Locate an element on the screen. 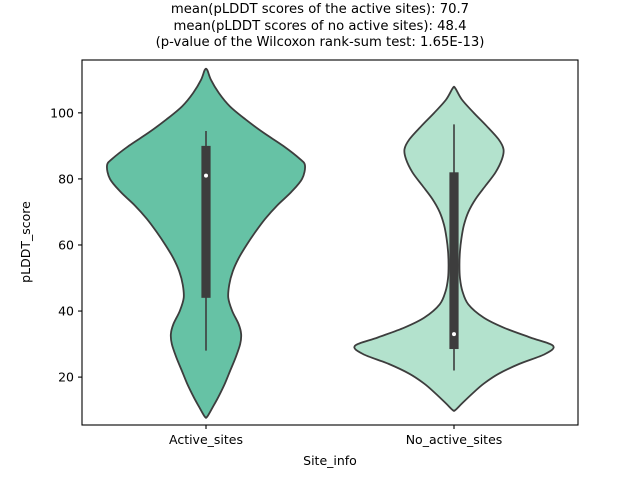 The height and width of the screenshot is (480, 640). x-tick-label: No_active_sites is located at coordinates (454, 439).